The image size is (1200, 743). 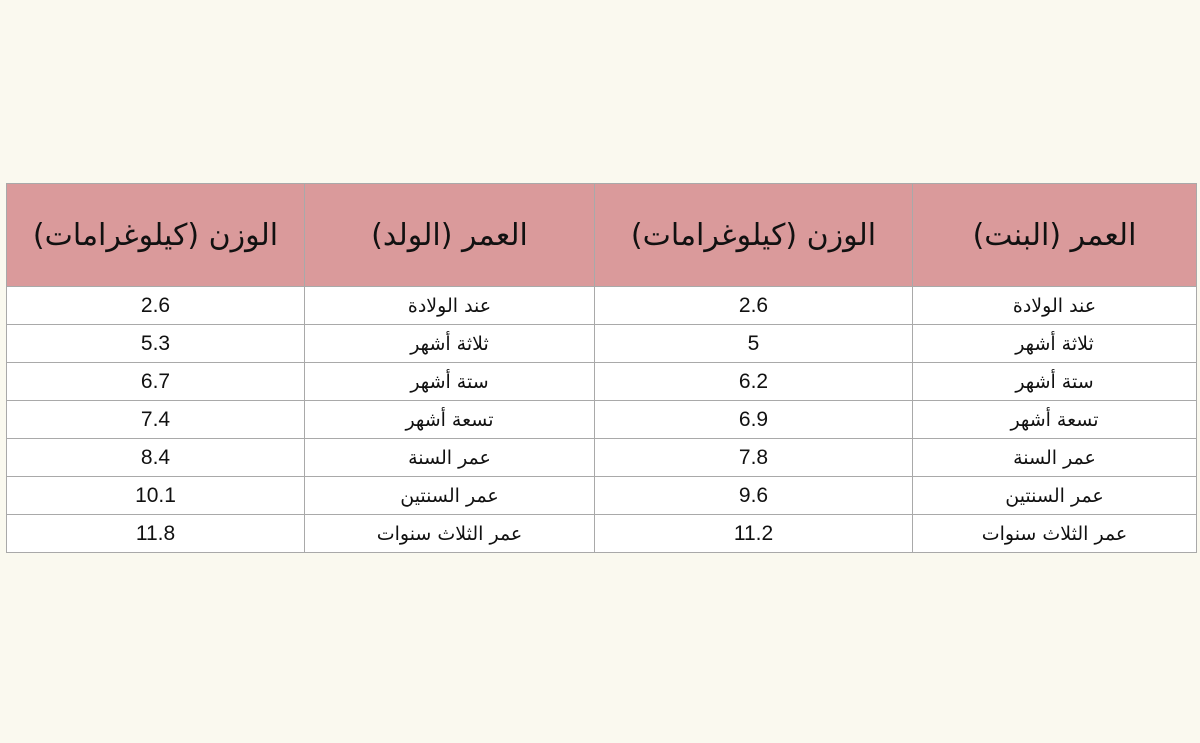 What do you see at coordinates (155, 235) in the screenshot?
I see `header-boy-weight: الوزن (كيلوغرامات)` at bounding box center [155, 235].